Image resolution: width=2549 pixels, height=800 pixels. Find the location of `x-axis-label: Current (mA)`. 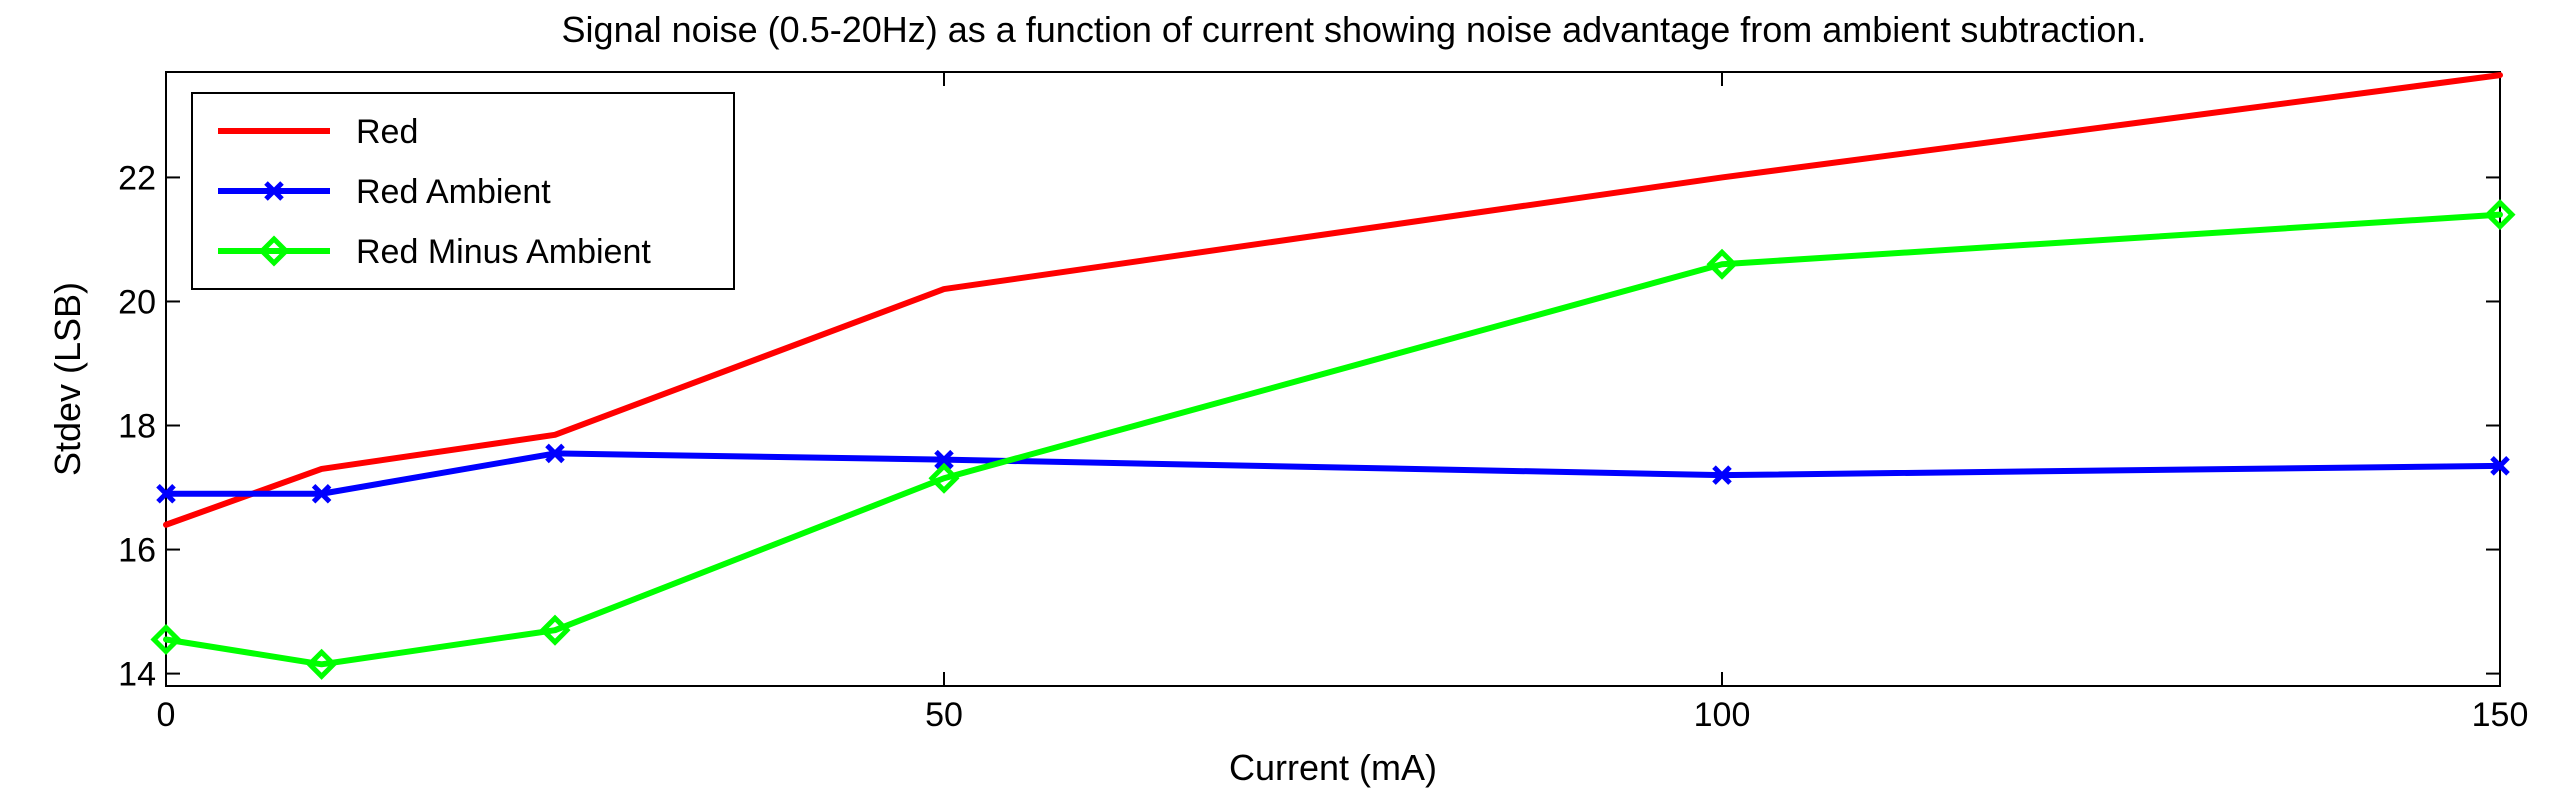

x-axis-label: Current (mA) is located at coordinates (1333, 767).